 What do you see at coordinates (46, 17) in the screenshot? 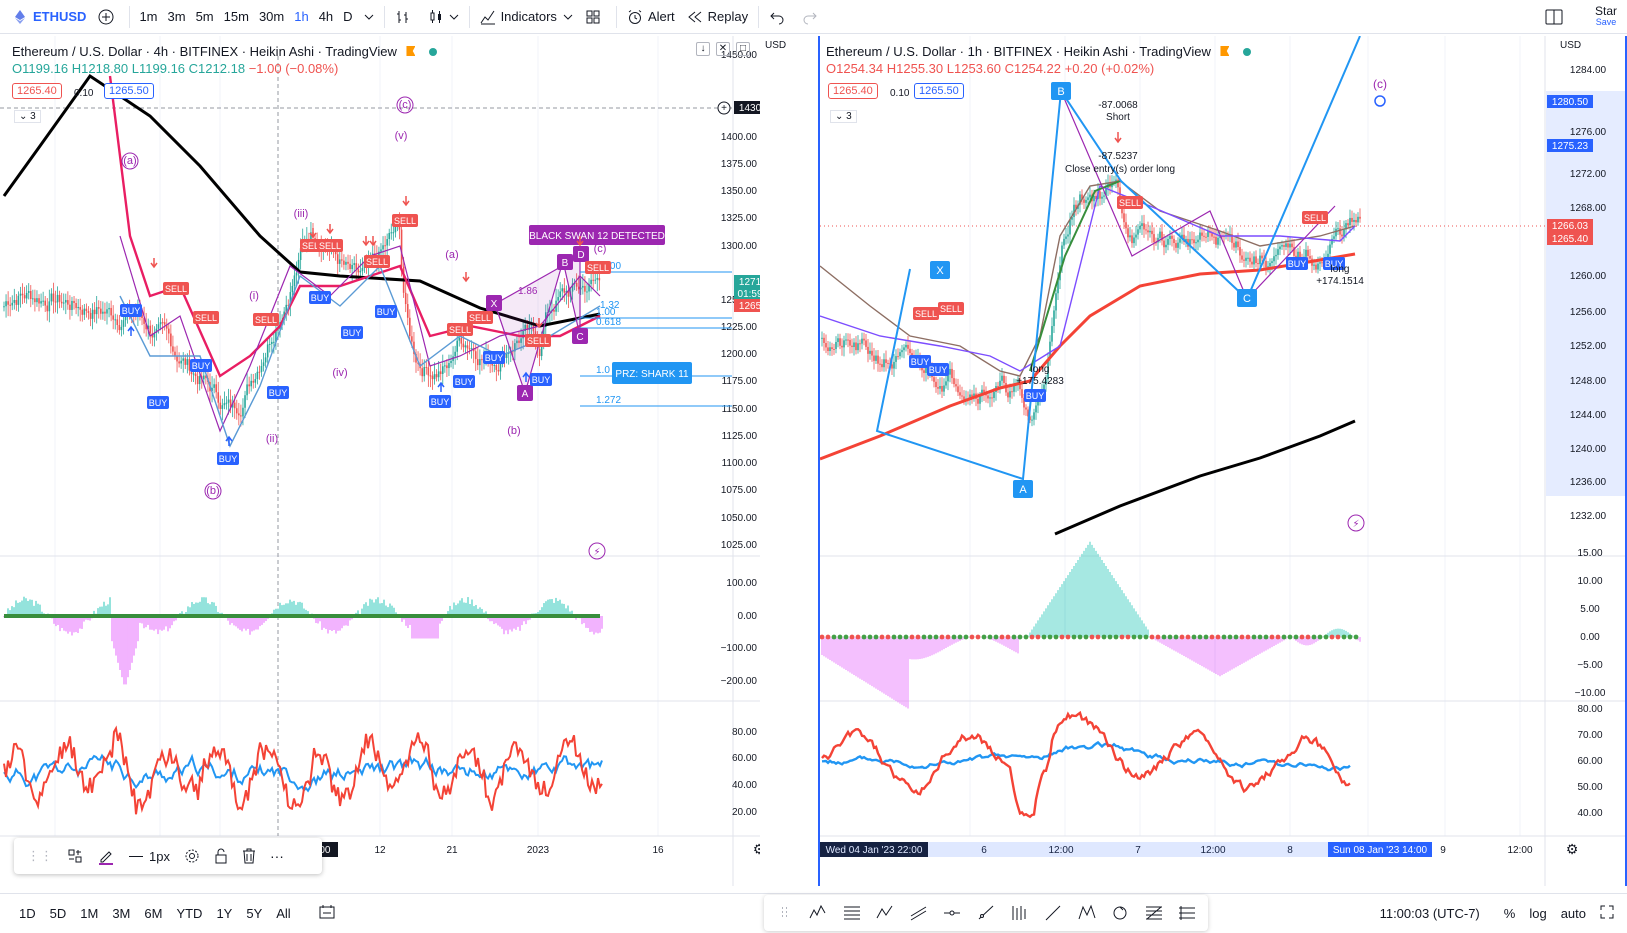
I see `symbol-search: ETHUSD` at bounding box center [46, 17].